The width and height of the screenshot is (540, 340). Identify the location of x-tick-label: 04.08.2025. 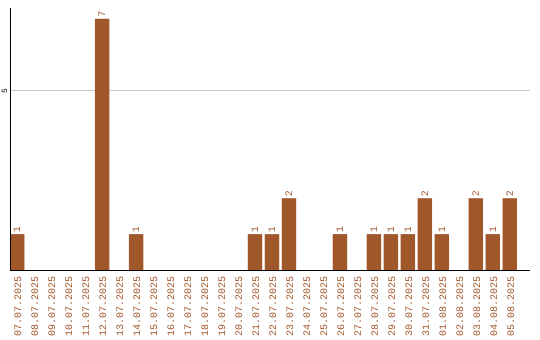
(495, 306).